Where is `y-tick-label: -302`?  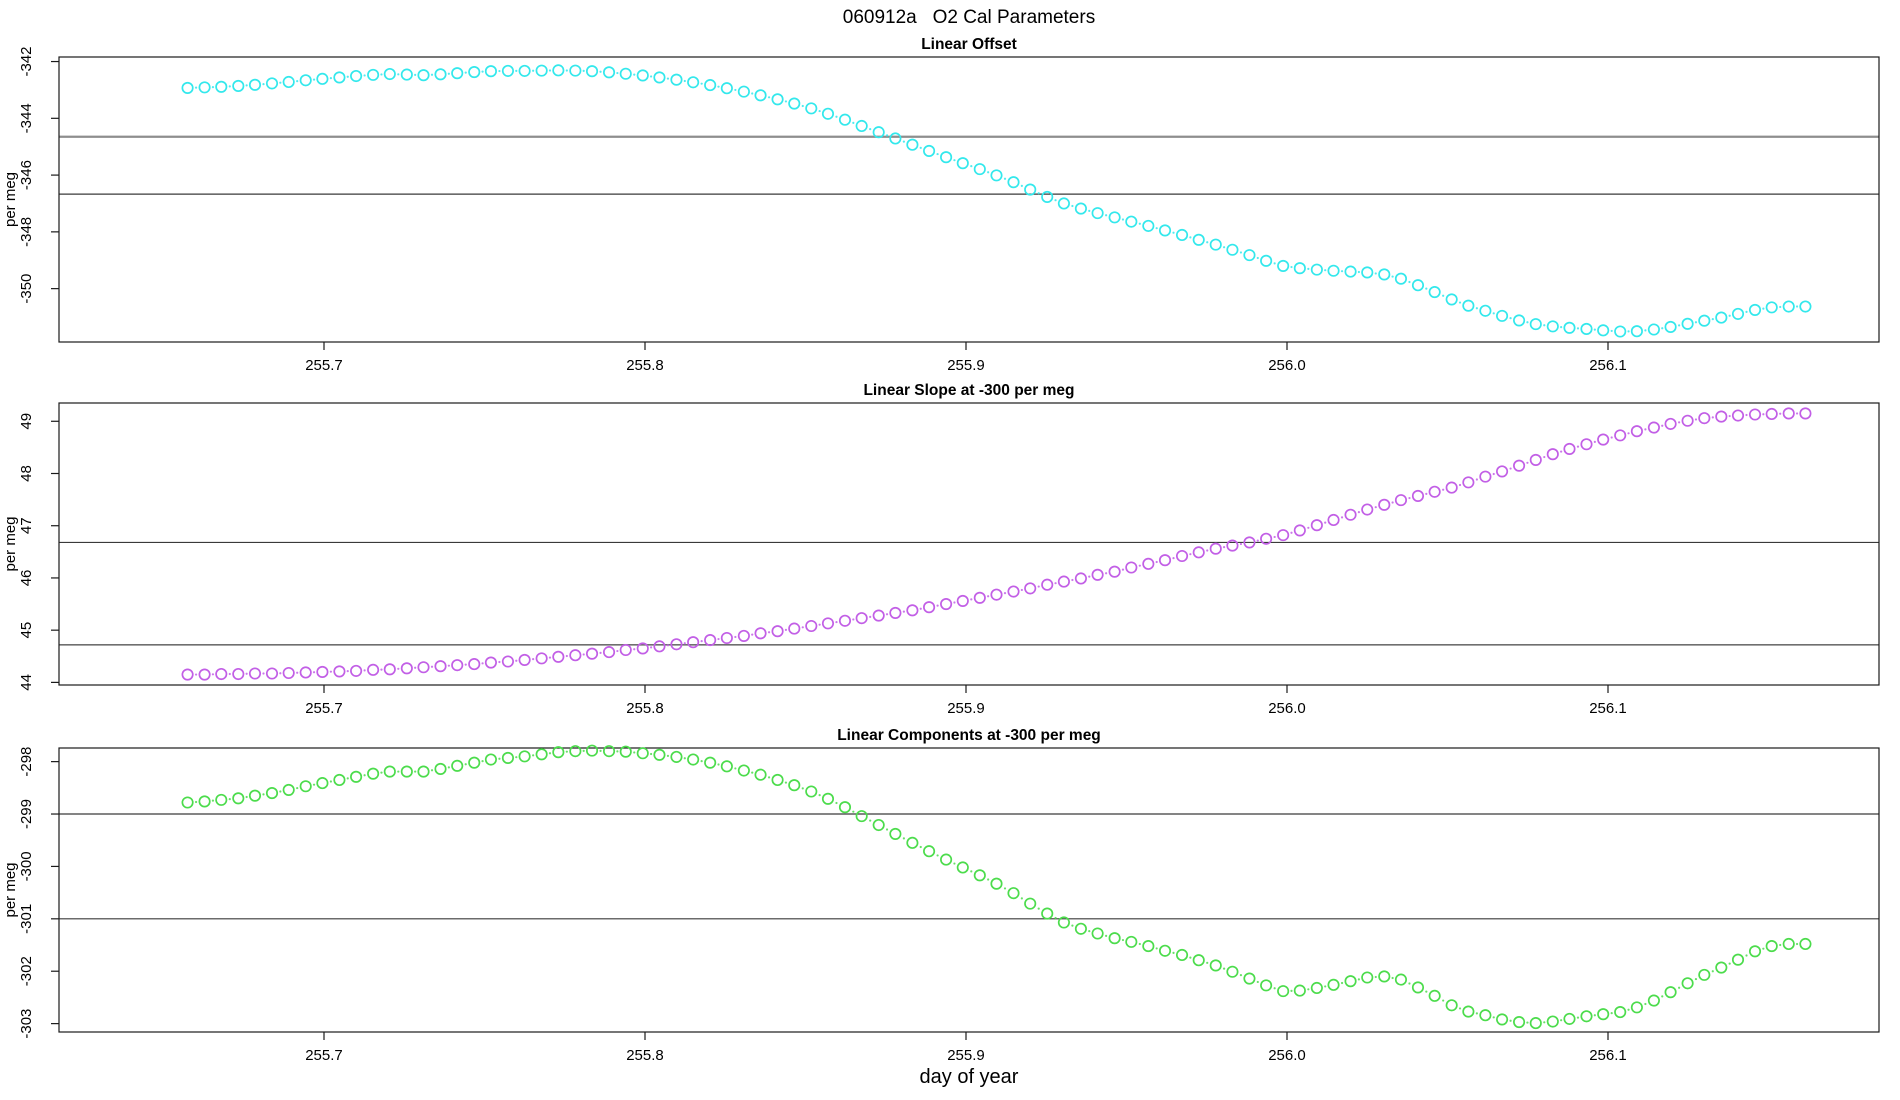 y-tick-label: -302 is located at coordinates (26, 971).